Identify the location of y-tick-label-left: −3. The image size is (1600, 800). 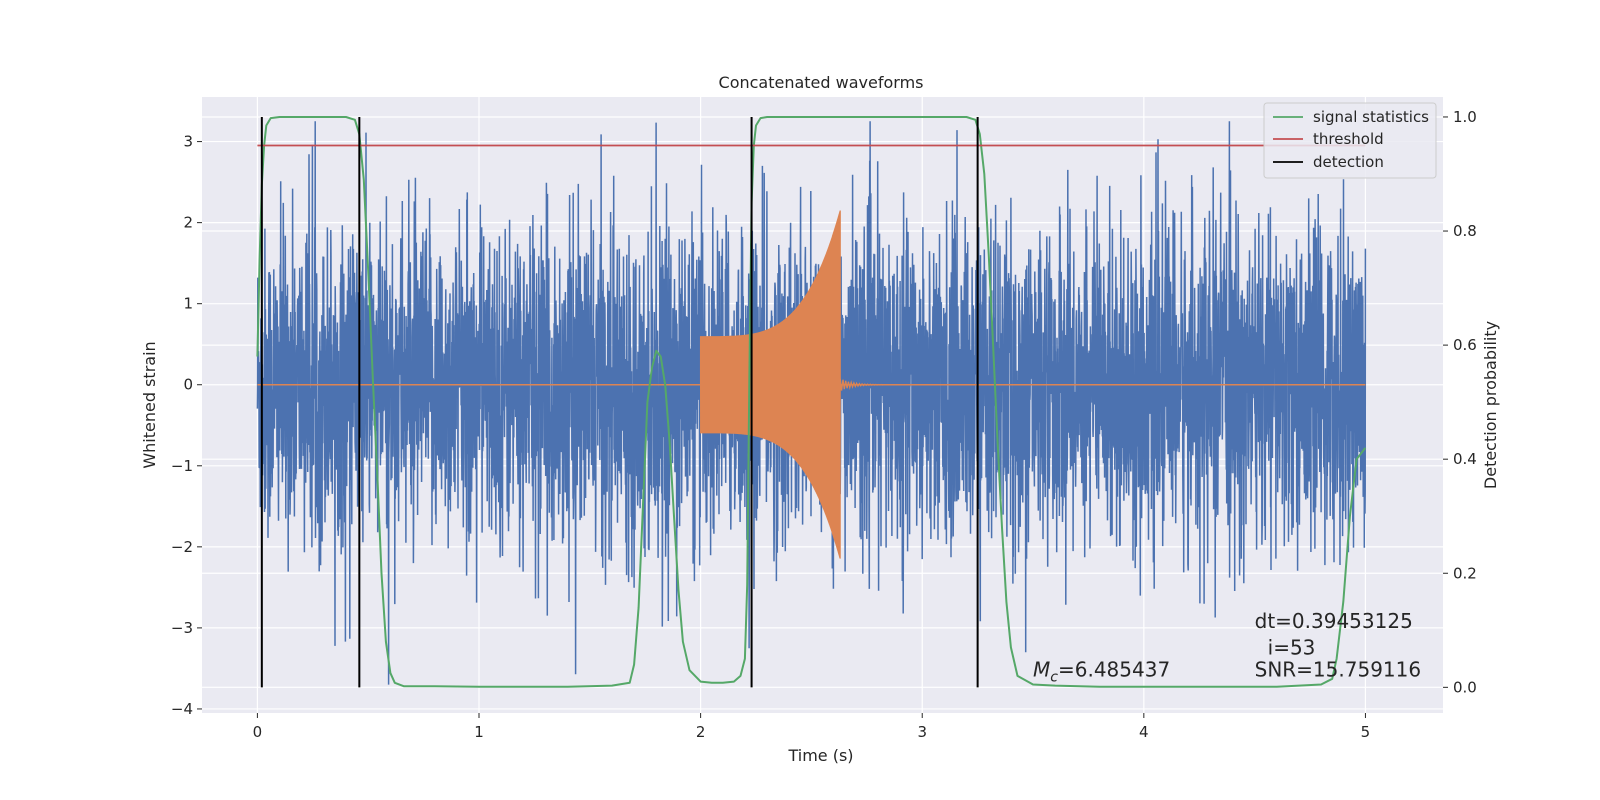
(182, 628).